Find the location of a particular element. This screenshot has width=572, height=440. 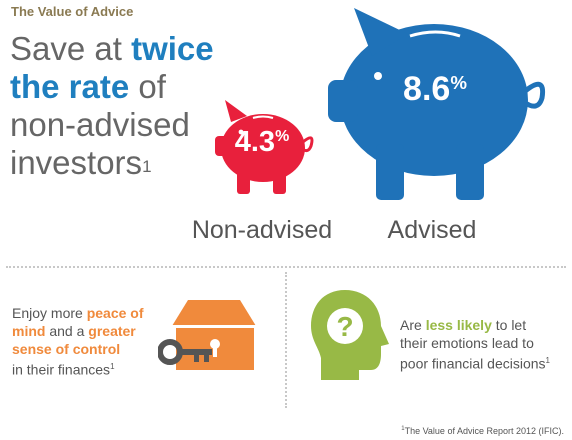

horizontal-divider is located at coordinates (286, 267).